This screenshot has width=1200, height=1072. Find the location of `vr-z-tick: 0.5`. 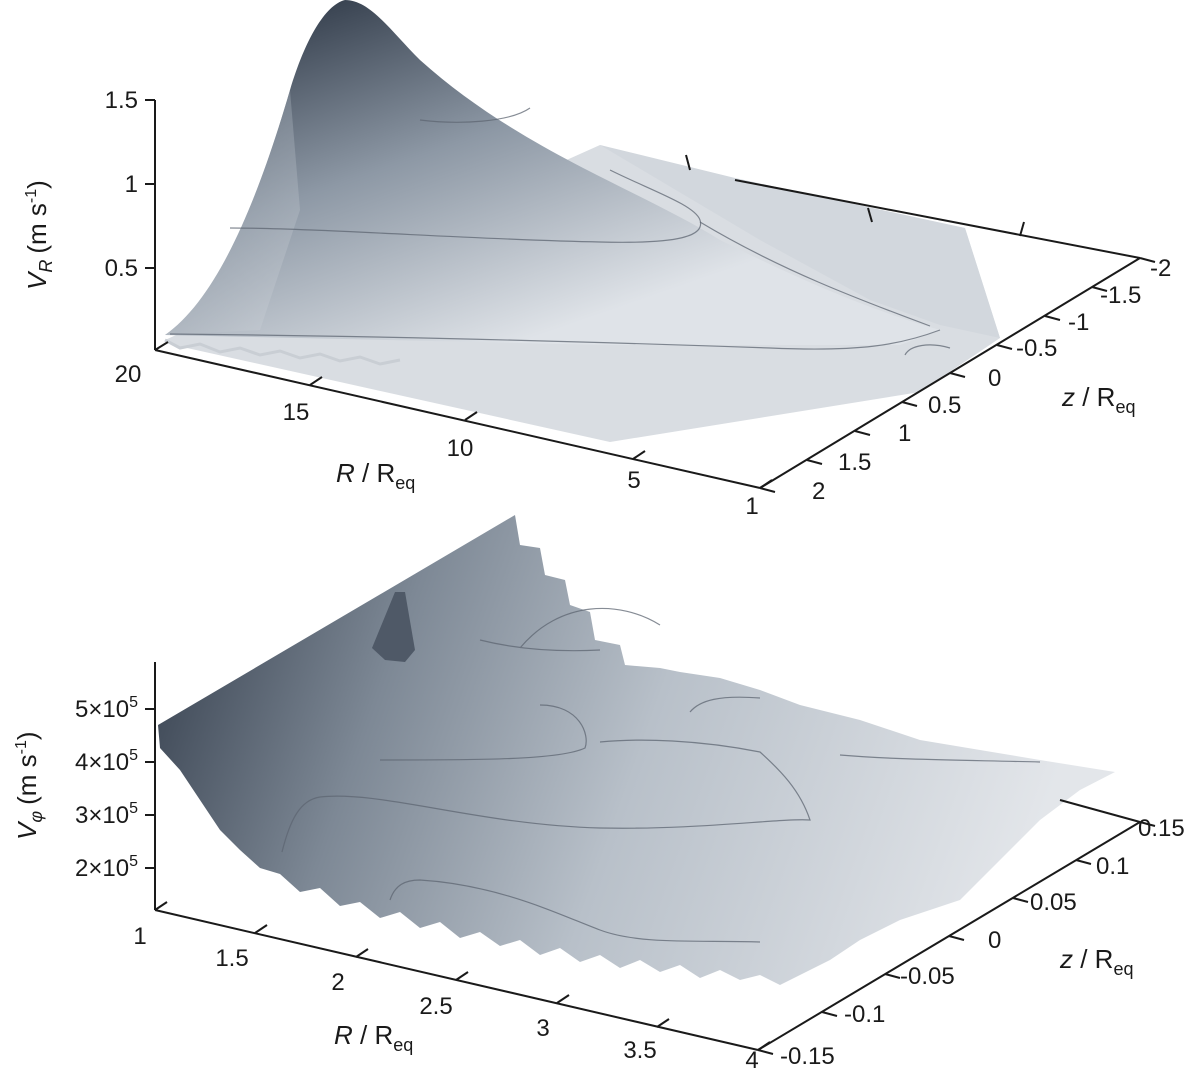

vr-z-tick: 0.5 is located at coordinates (121, 268).